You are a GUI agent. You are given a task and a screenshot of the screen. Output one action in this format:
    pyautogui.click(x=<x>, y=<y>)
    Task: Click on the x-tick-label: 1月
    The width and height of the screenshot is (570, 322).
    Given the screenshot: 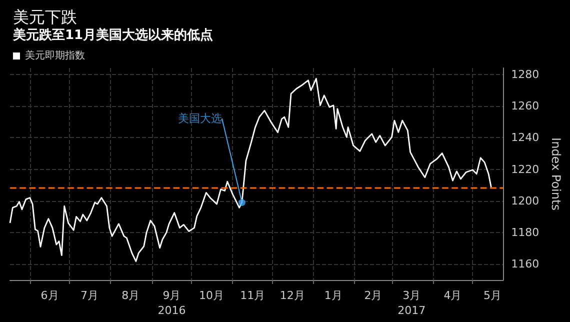 What is the action you would take?
    pyautogui.click(x=333, y=295)
    